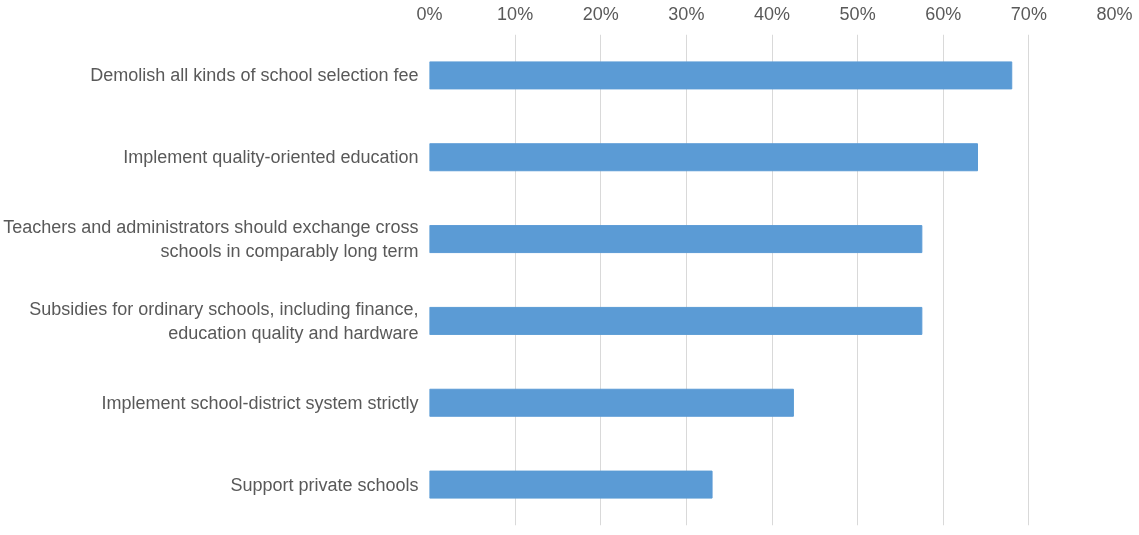 This screenshot has height=535, width=1139. I want to click on x-tick-label: 20%, so click(600, 13).